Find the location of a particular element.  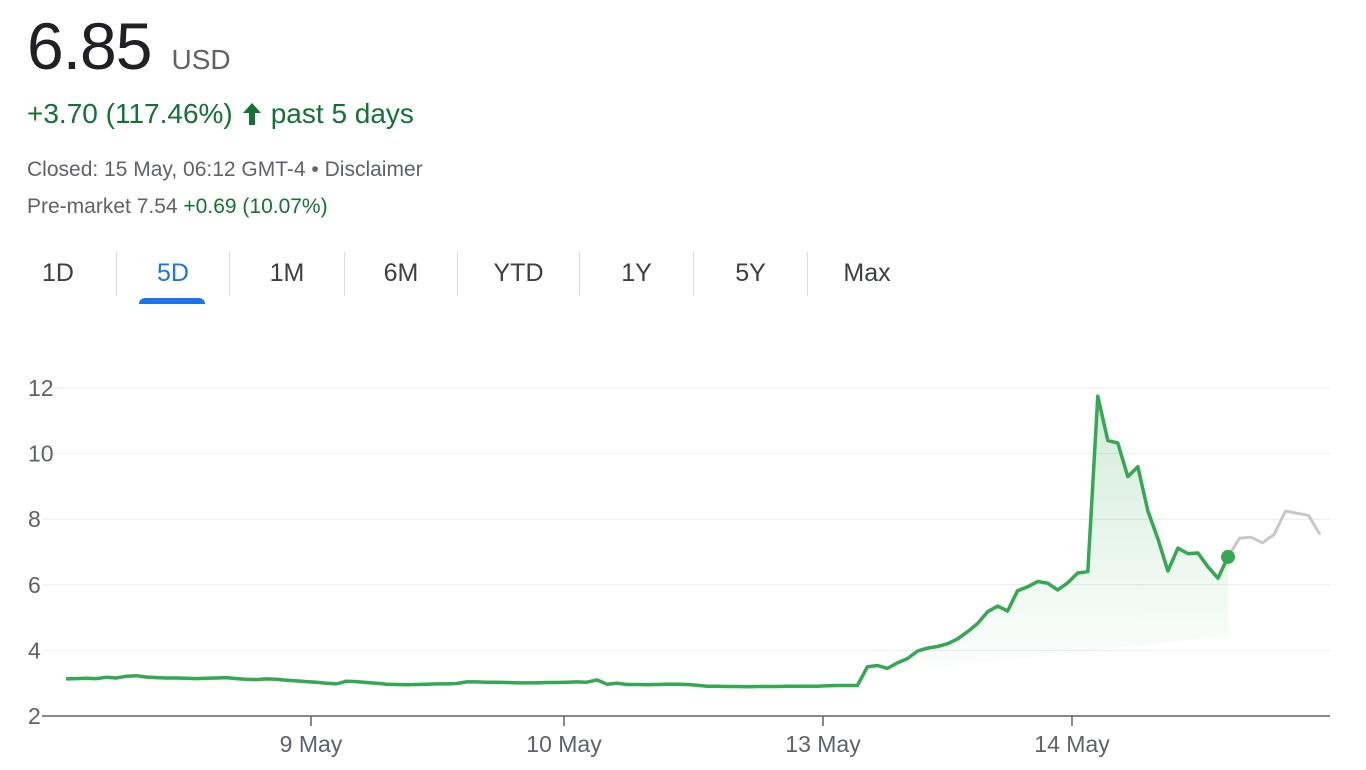

y-tick-label: 6 is located at coordinates (34, 585).